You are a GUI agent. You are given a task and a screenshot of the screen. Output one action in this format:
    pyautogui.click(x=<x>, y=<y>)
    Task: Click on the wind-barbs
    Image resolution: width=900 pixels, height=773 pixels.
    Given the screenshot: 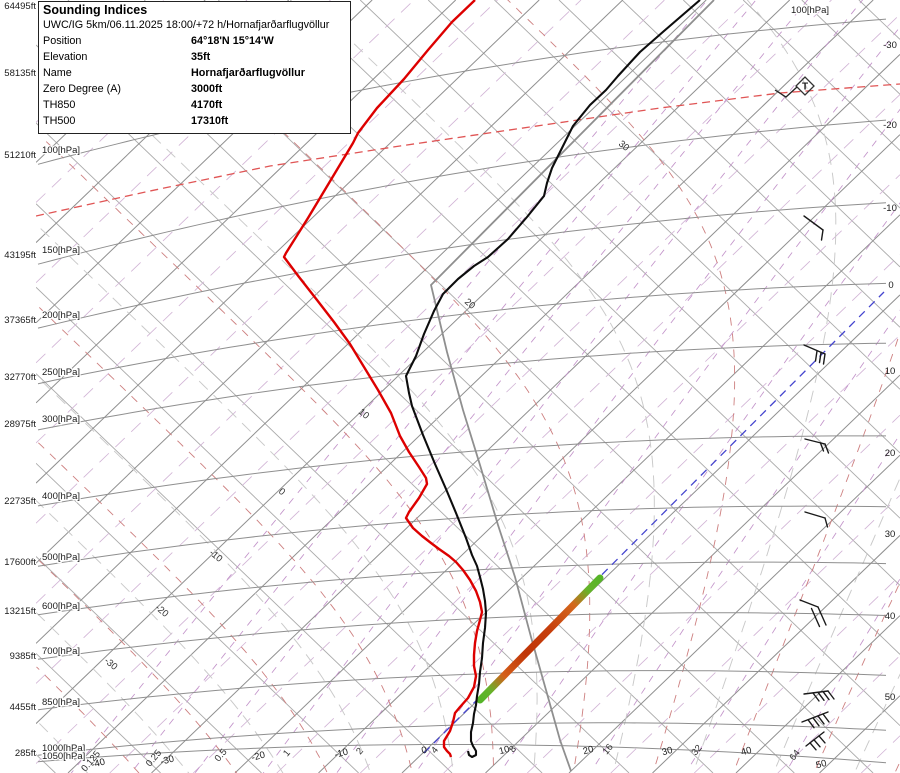 What is the action you would take?
    pyautogui.click(x=817, y=483)
    